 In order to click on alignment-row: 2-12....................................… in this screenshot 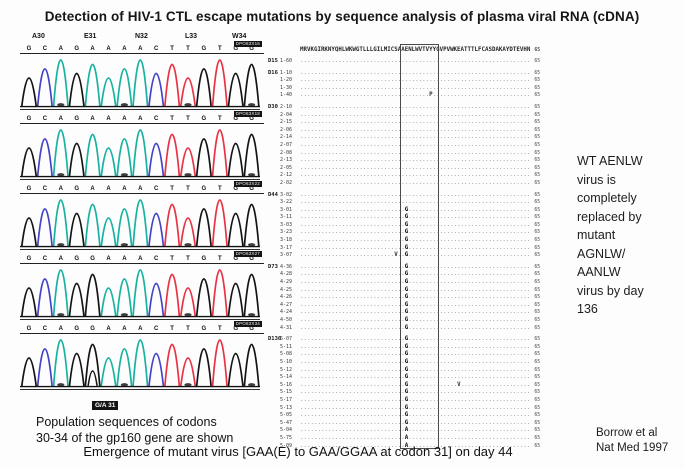, I will do `click(426, 176)`.